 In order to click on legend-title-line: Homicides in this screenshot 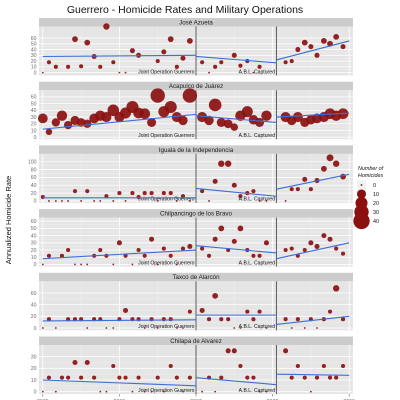, I will do `click(370, 176)`.